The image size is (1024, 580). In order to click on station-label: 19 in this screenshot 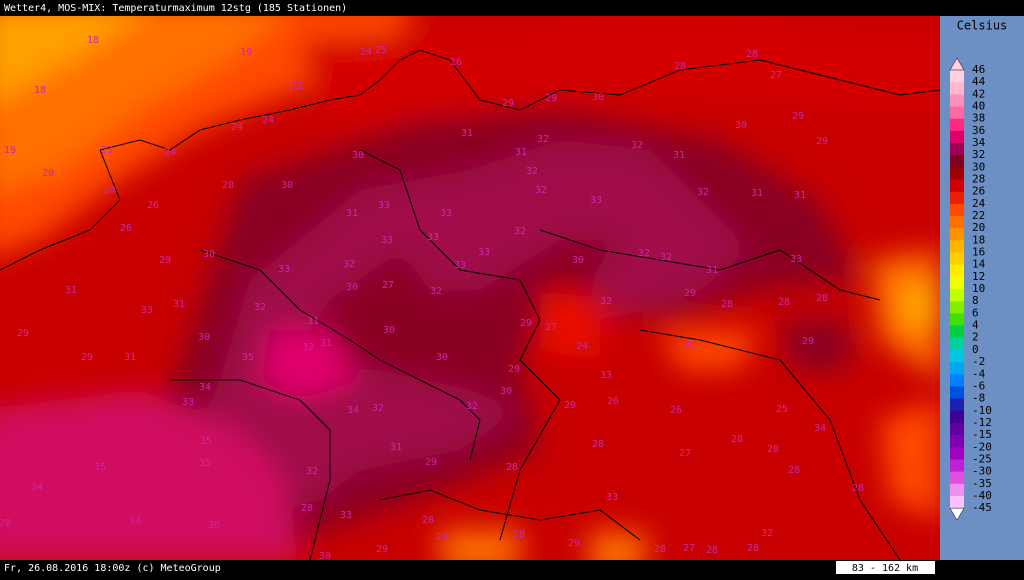, I will do `click(10, 150)`.